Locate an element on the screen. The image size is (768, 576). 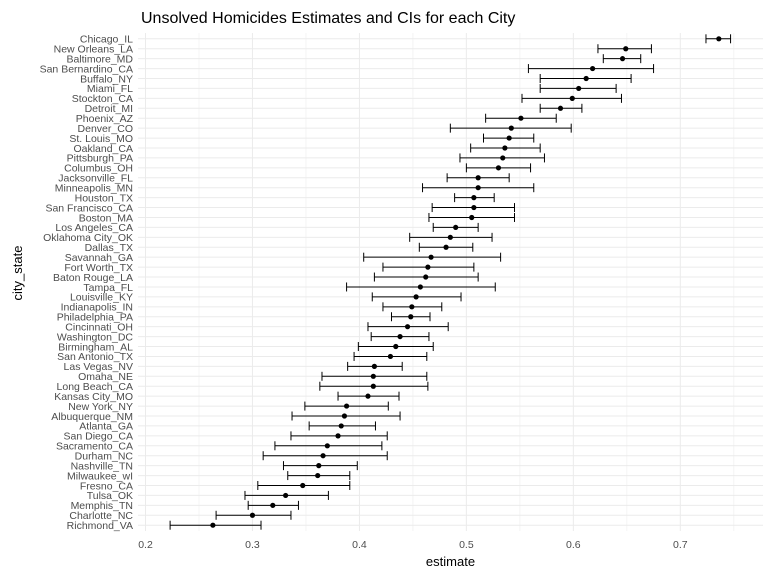
y-tick-label: San Francisco_CA is located at coordinates (89, 208).